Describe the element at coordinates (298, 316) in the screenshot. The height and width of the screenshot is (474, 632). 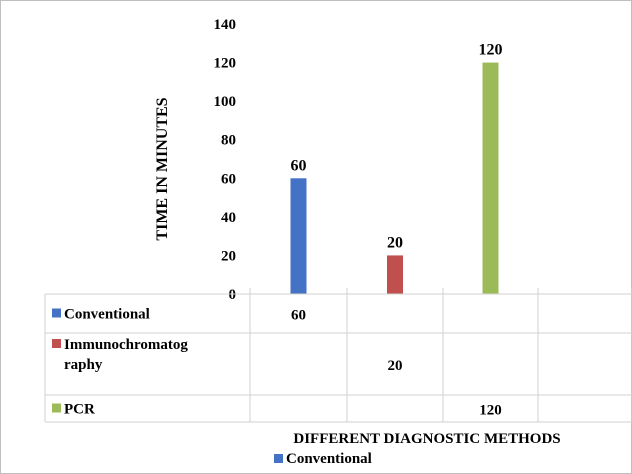
I see `table-cell-value: 60` at that location.